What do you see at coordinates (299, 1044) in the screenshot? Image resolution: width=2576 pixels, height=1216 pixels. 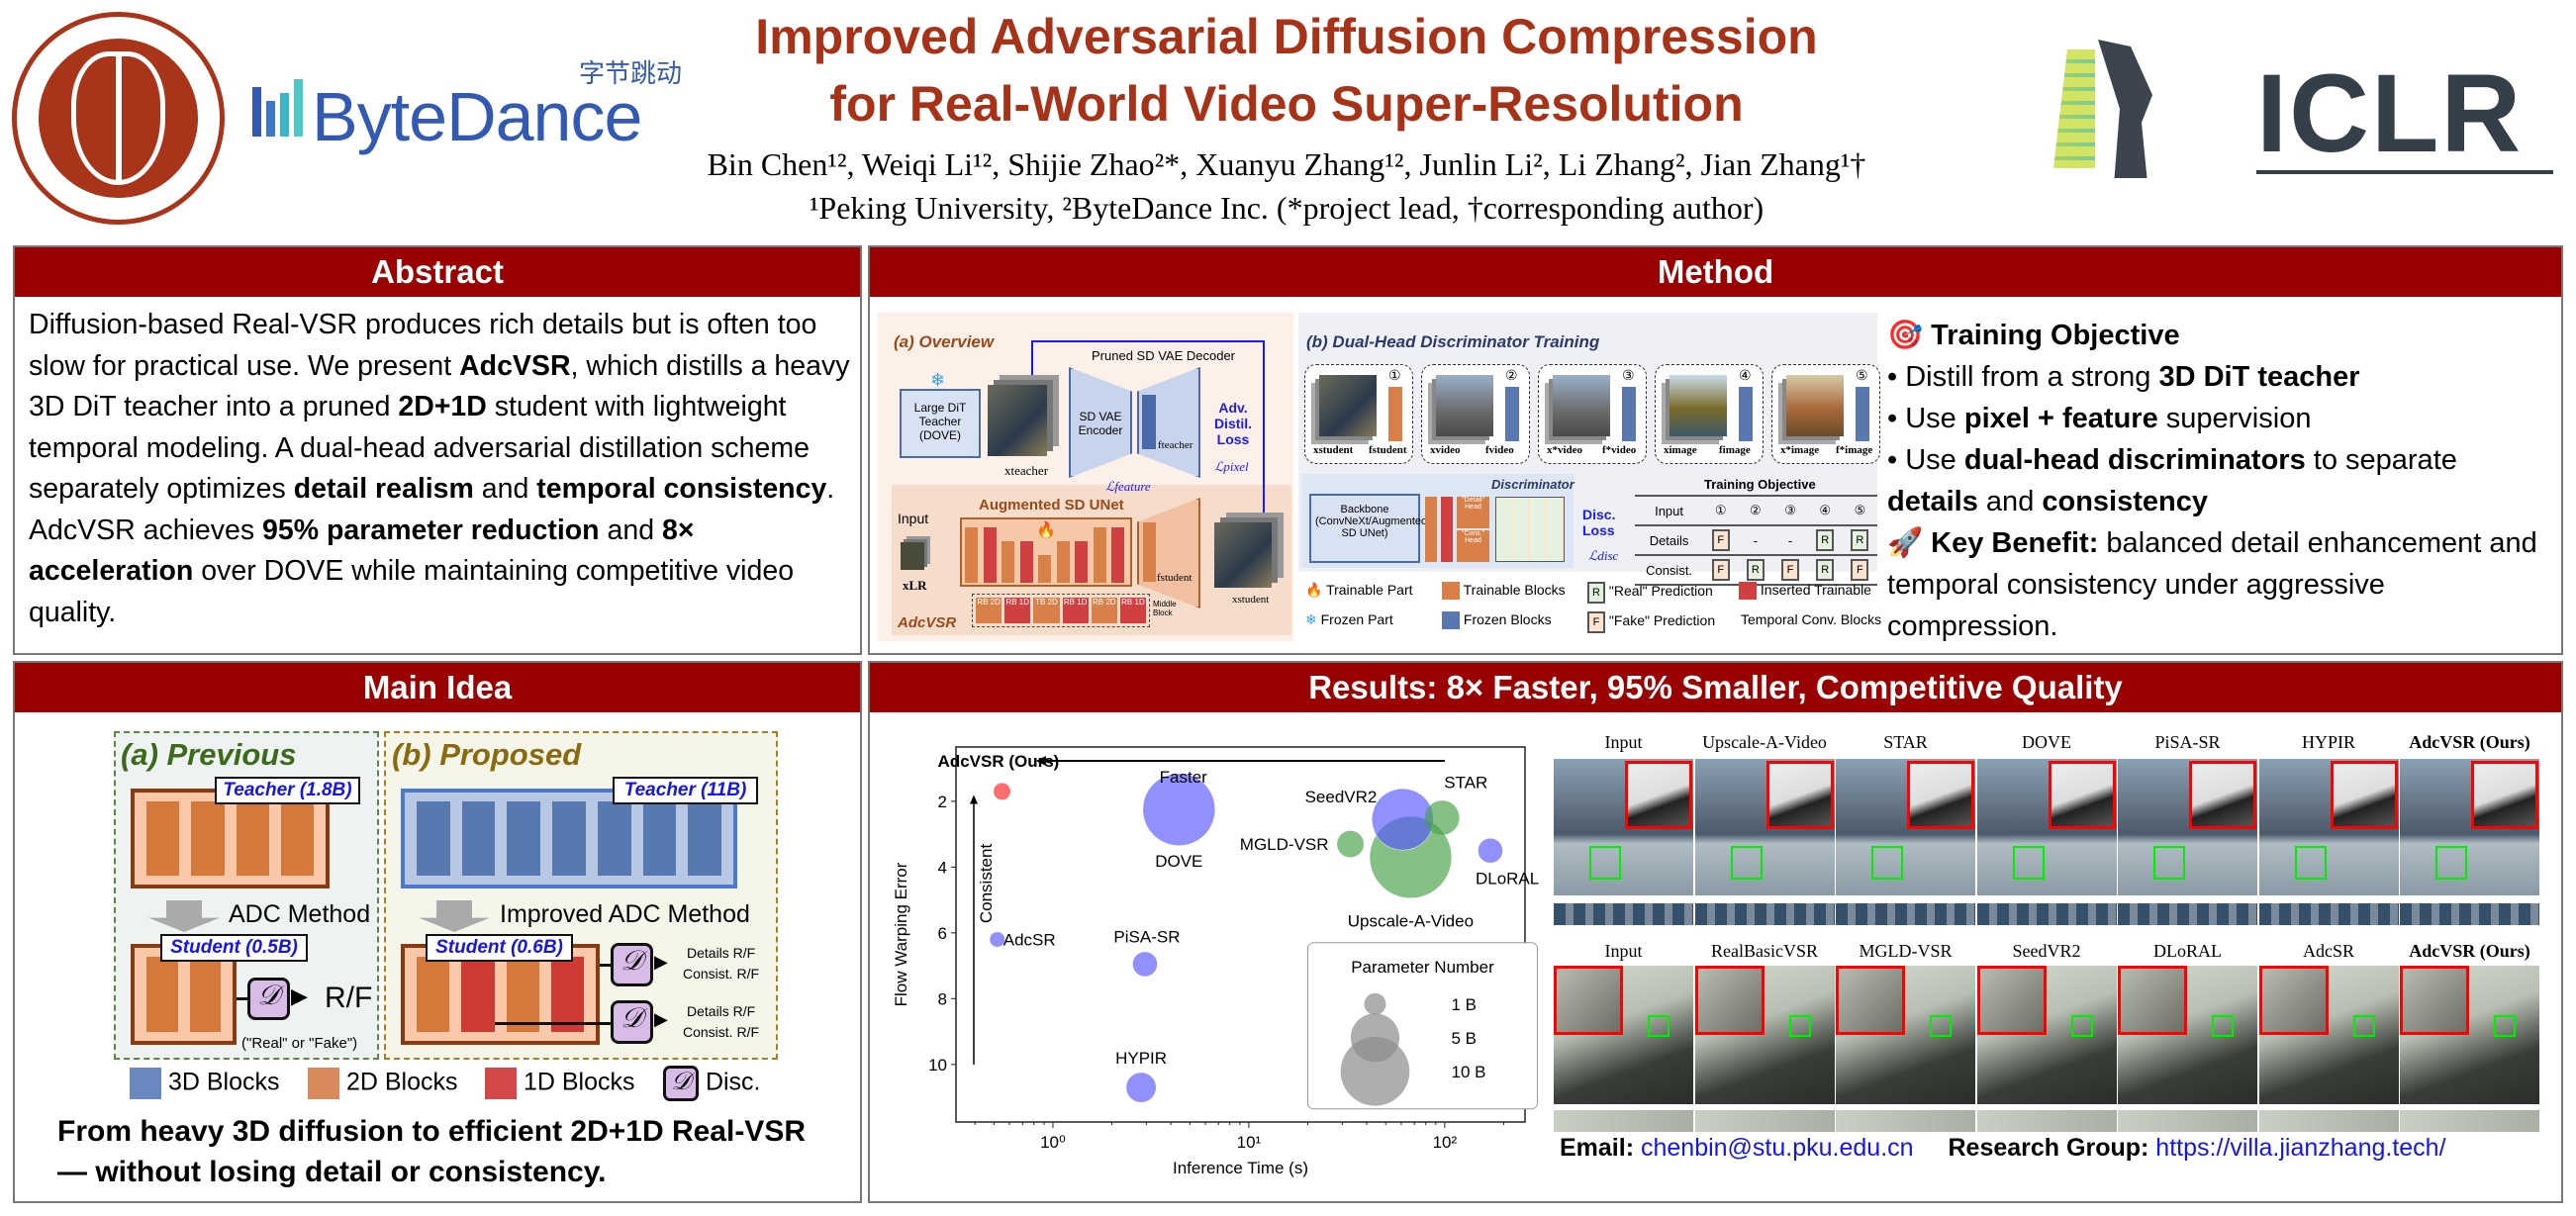 I see `real-or-fake-label: ("Real" or "Fake")` at bounding box center [299, 1044].